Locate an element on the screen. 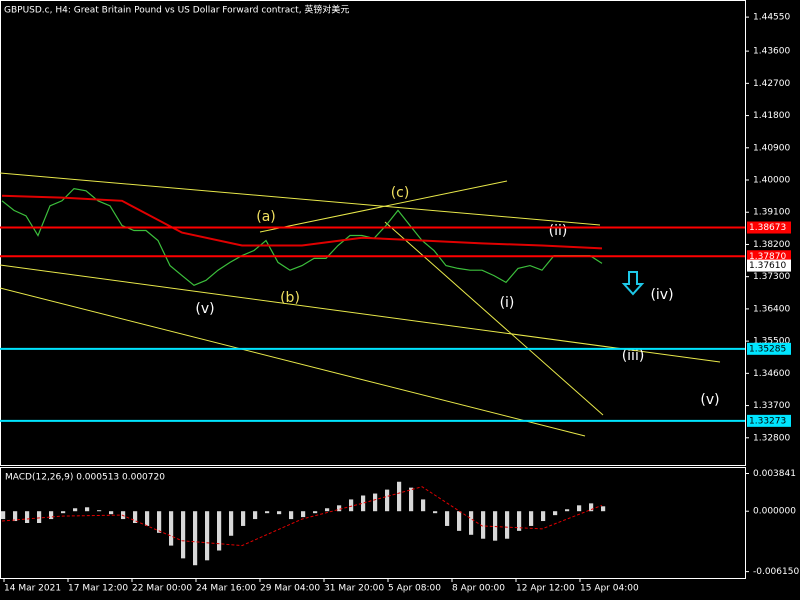 Image resolution: width=800 pixels, height=600 pixels. y-tick-label: 1.32800 is located at coordinates (771, 438).